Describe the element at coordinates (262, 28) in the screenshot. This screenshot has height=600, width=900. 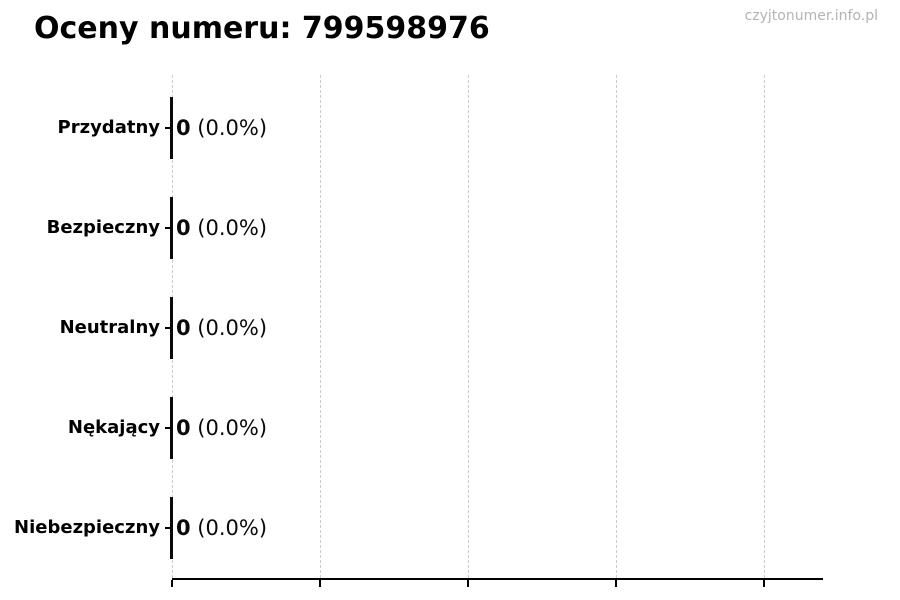
I see `chart-title: Oceny numeru: 799598976` at that location.